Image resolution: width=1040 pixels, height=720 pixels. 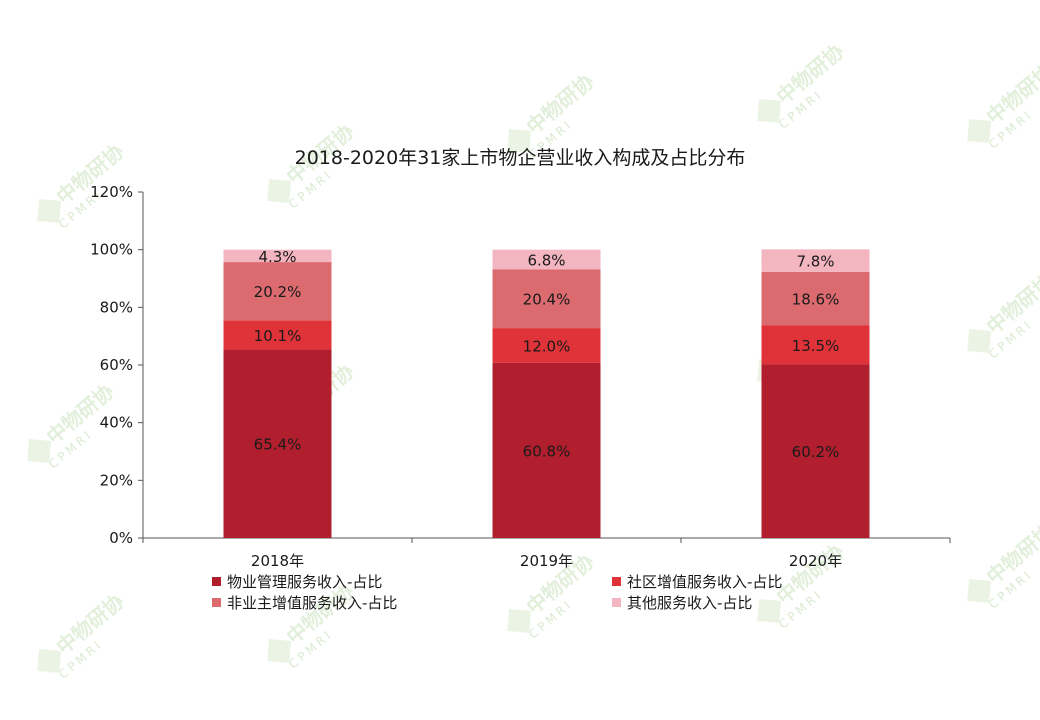 I want to click on y-tick-label: 60%, so click(x=116, y=365).